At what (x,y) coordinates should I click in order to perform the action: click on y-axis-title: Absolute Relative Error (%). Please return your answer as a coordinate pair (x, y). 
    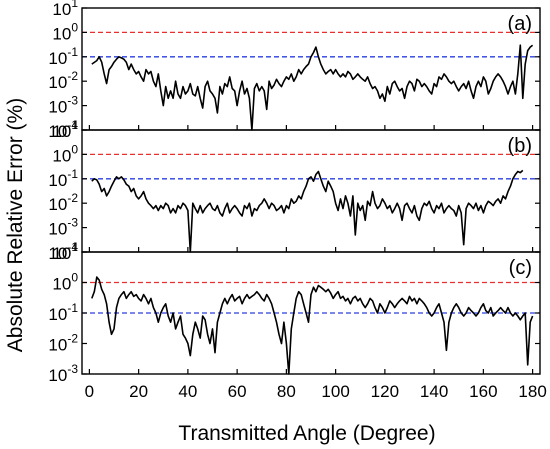
    Looking at the image, I should click on (15, 225).